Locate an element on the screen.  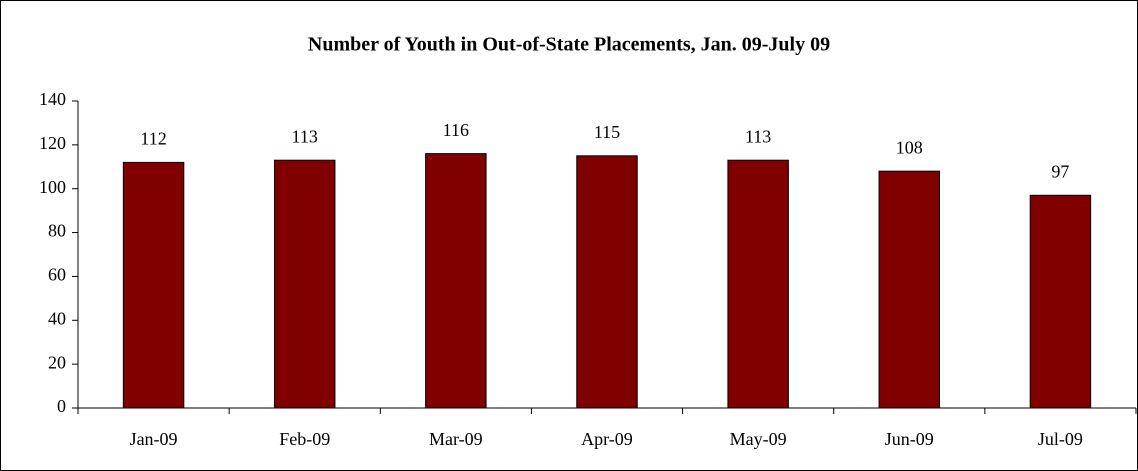
y-tick-label: 20 is located at coordinates (57, 362).